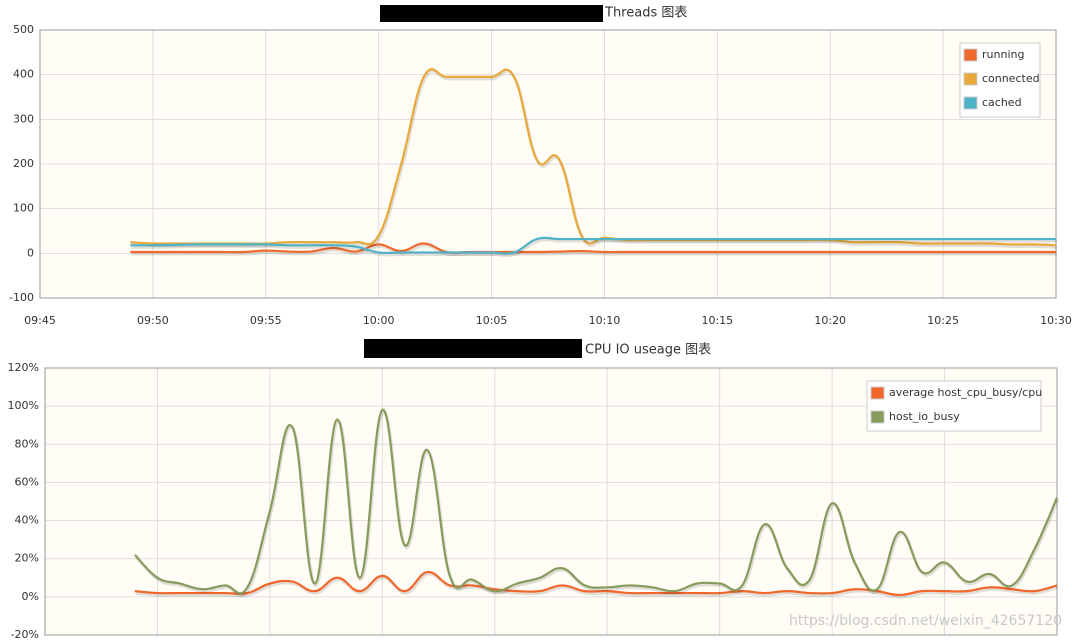 The width and height of the screenshot is (1072, 644). I want to click on x-tick-label: 10:20, so click(830, 320).